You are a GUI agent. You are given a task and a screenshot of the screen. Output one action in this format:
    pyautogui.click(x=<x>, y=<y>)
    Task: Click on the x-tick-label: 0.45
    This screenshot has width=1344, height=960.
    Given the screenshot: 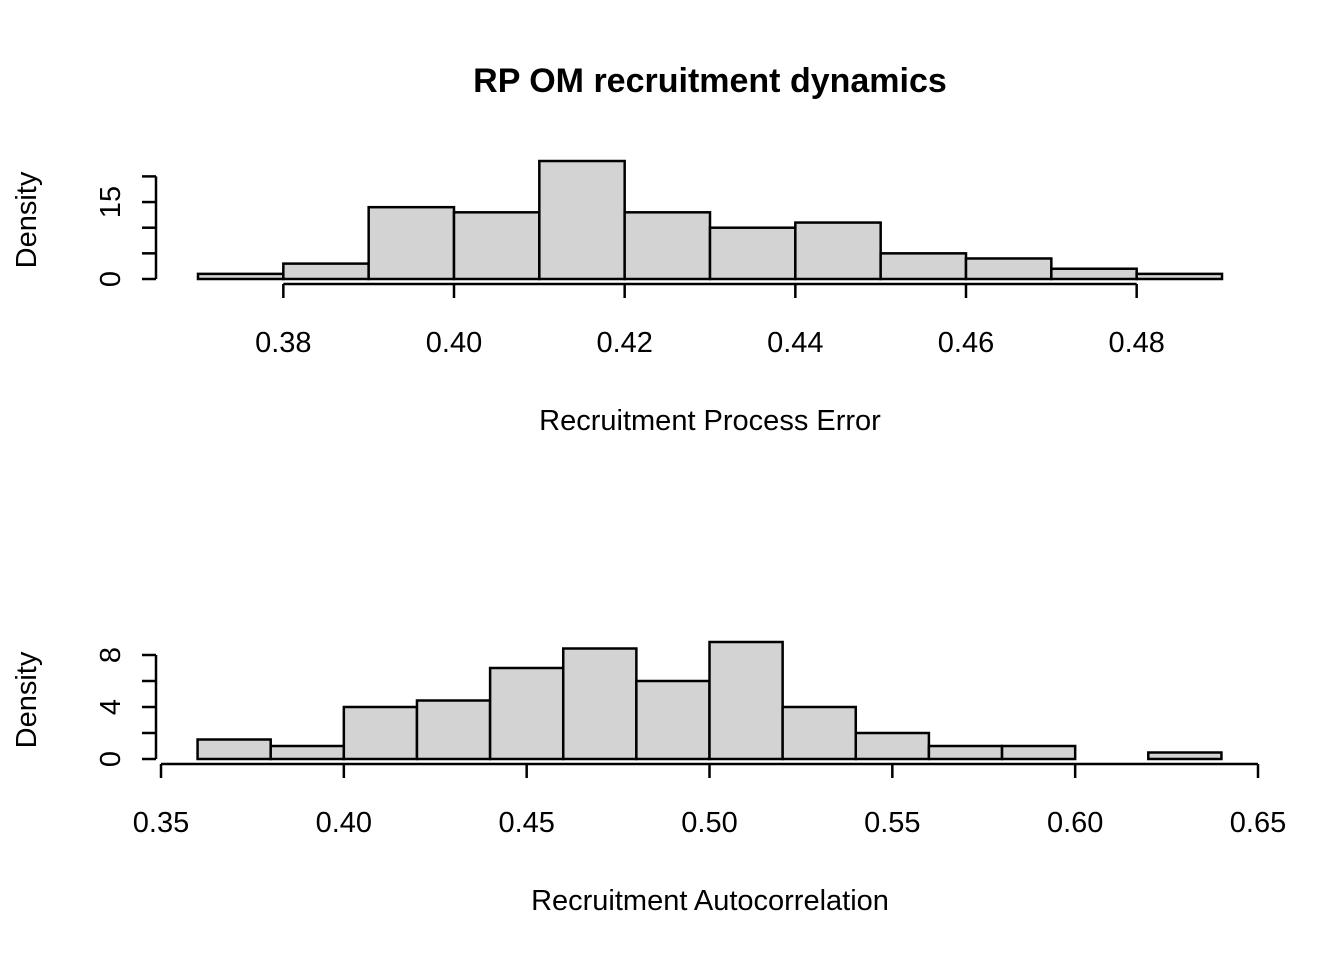 What is the action you would take?
    pyautogui.click(x=526, y=823)
    